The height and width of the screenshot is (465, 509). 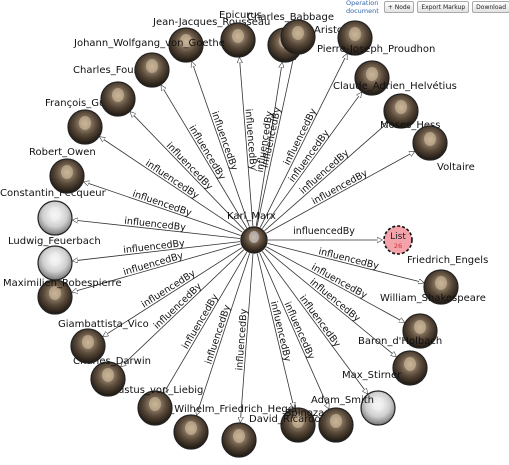 I want to click on operation-document-link: Operation document, so click(x=362, y=7).